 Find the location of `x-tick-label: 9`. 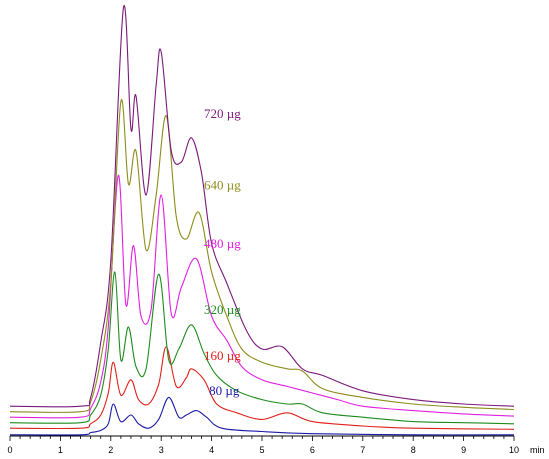

x-tick-label: 9 is located at coordinates (463, 450).